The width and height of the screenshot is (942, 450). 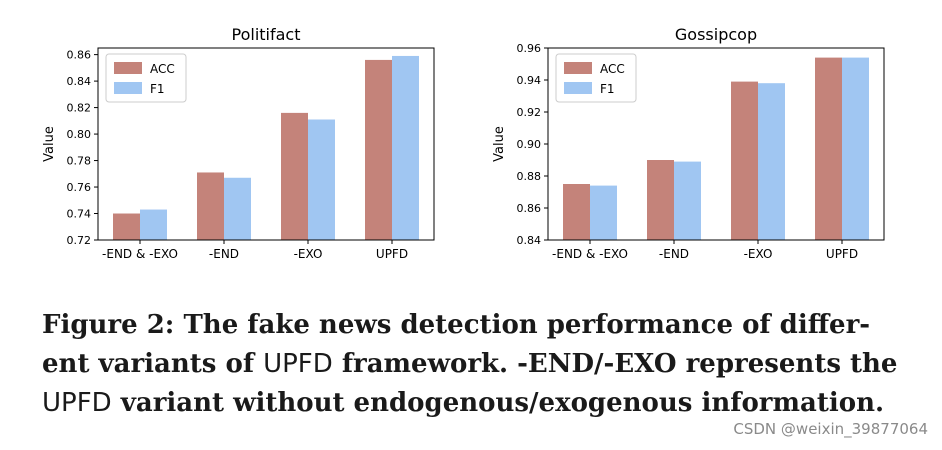 What do you see at coordinates (529, 176) in the screenshot?
I see `chart2-ytick-label-2: 0.88` at bounding box center [529, 176].